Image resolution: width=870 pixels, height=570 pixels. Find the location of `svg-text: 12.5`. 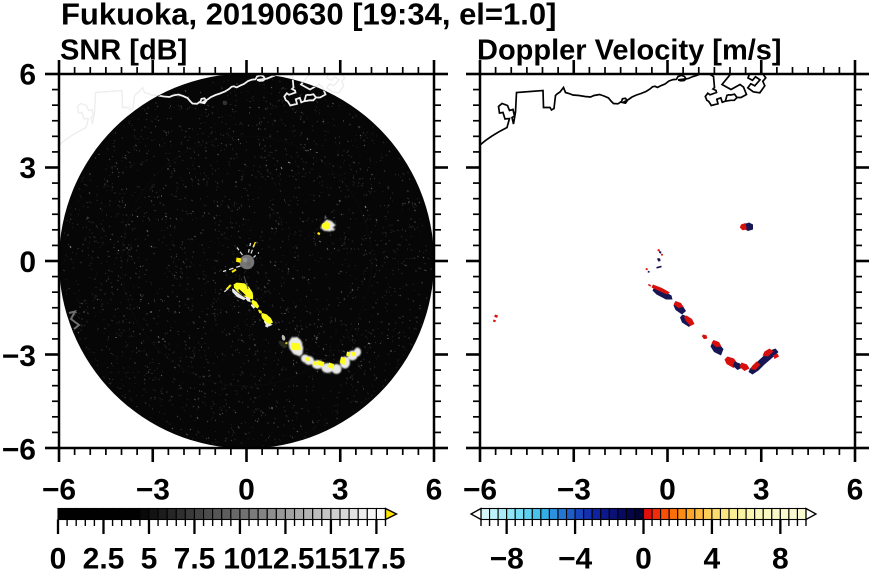

svg-text: 12.5 is located at coordinates (285, 556).